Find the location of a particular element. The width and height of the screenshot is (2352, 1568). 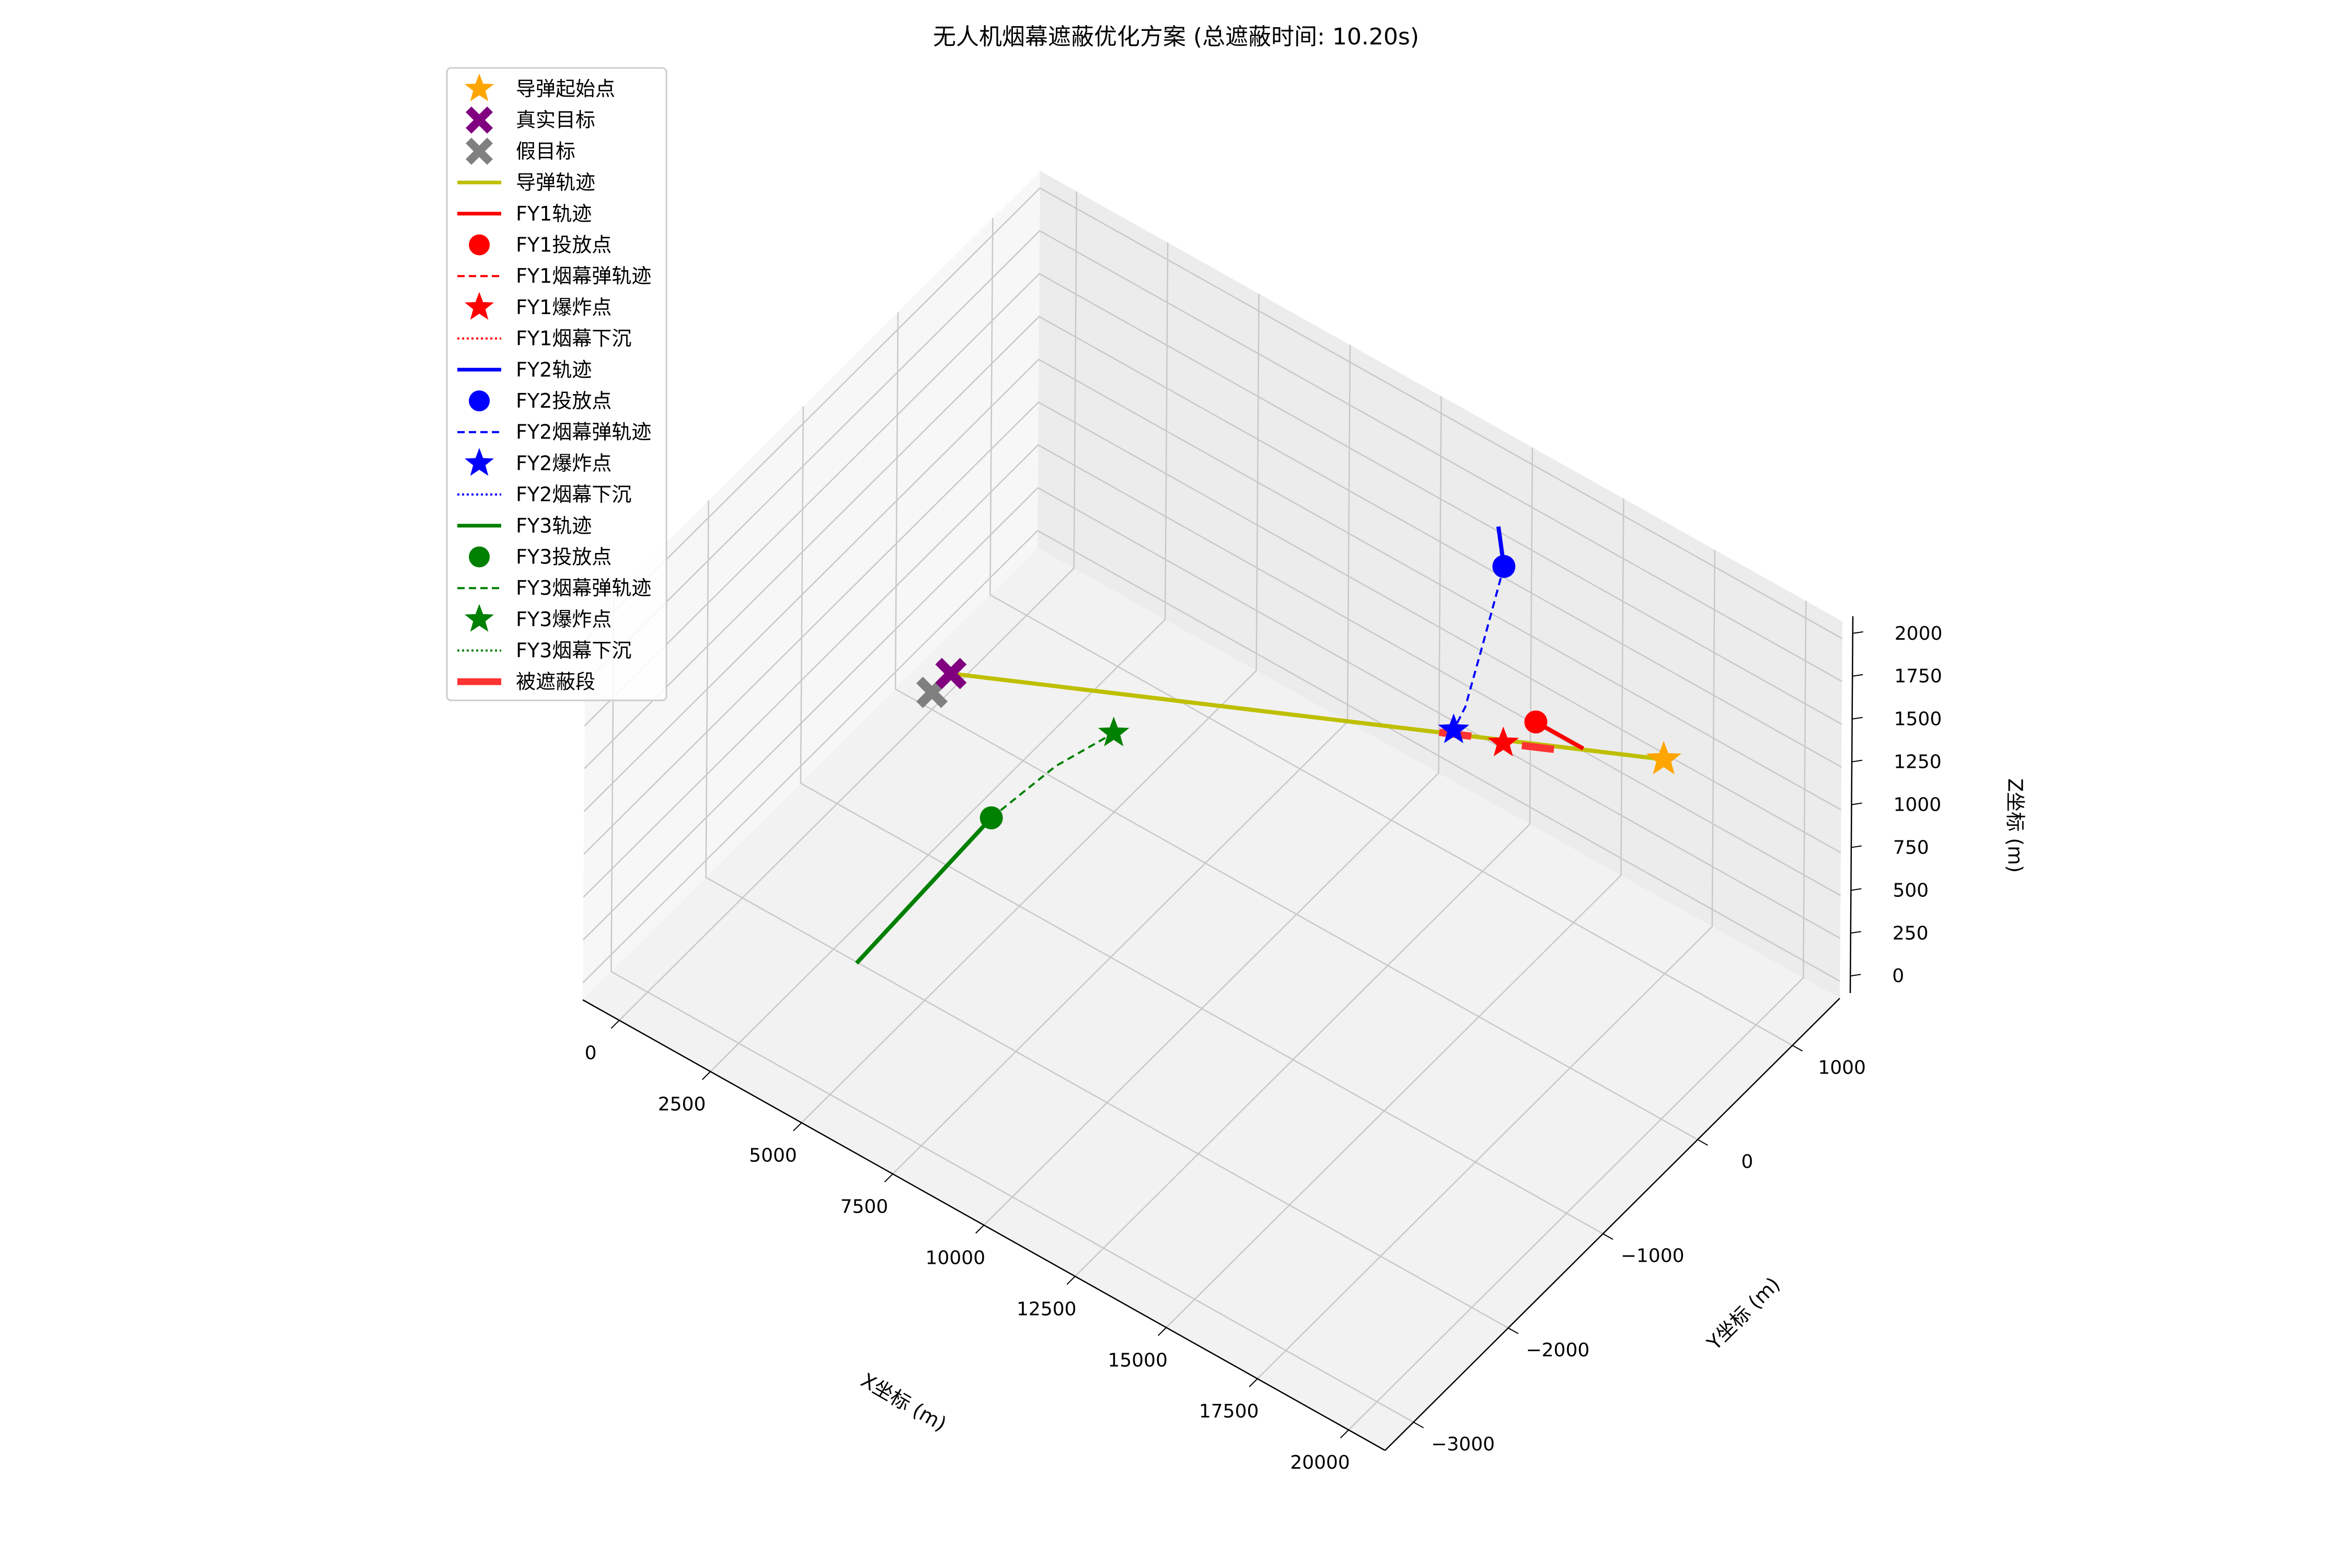

legend-entry: FY2投放点 is located at coordinates (540, 400).